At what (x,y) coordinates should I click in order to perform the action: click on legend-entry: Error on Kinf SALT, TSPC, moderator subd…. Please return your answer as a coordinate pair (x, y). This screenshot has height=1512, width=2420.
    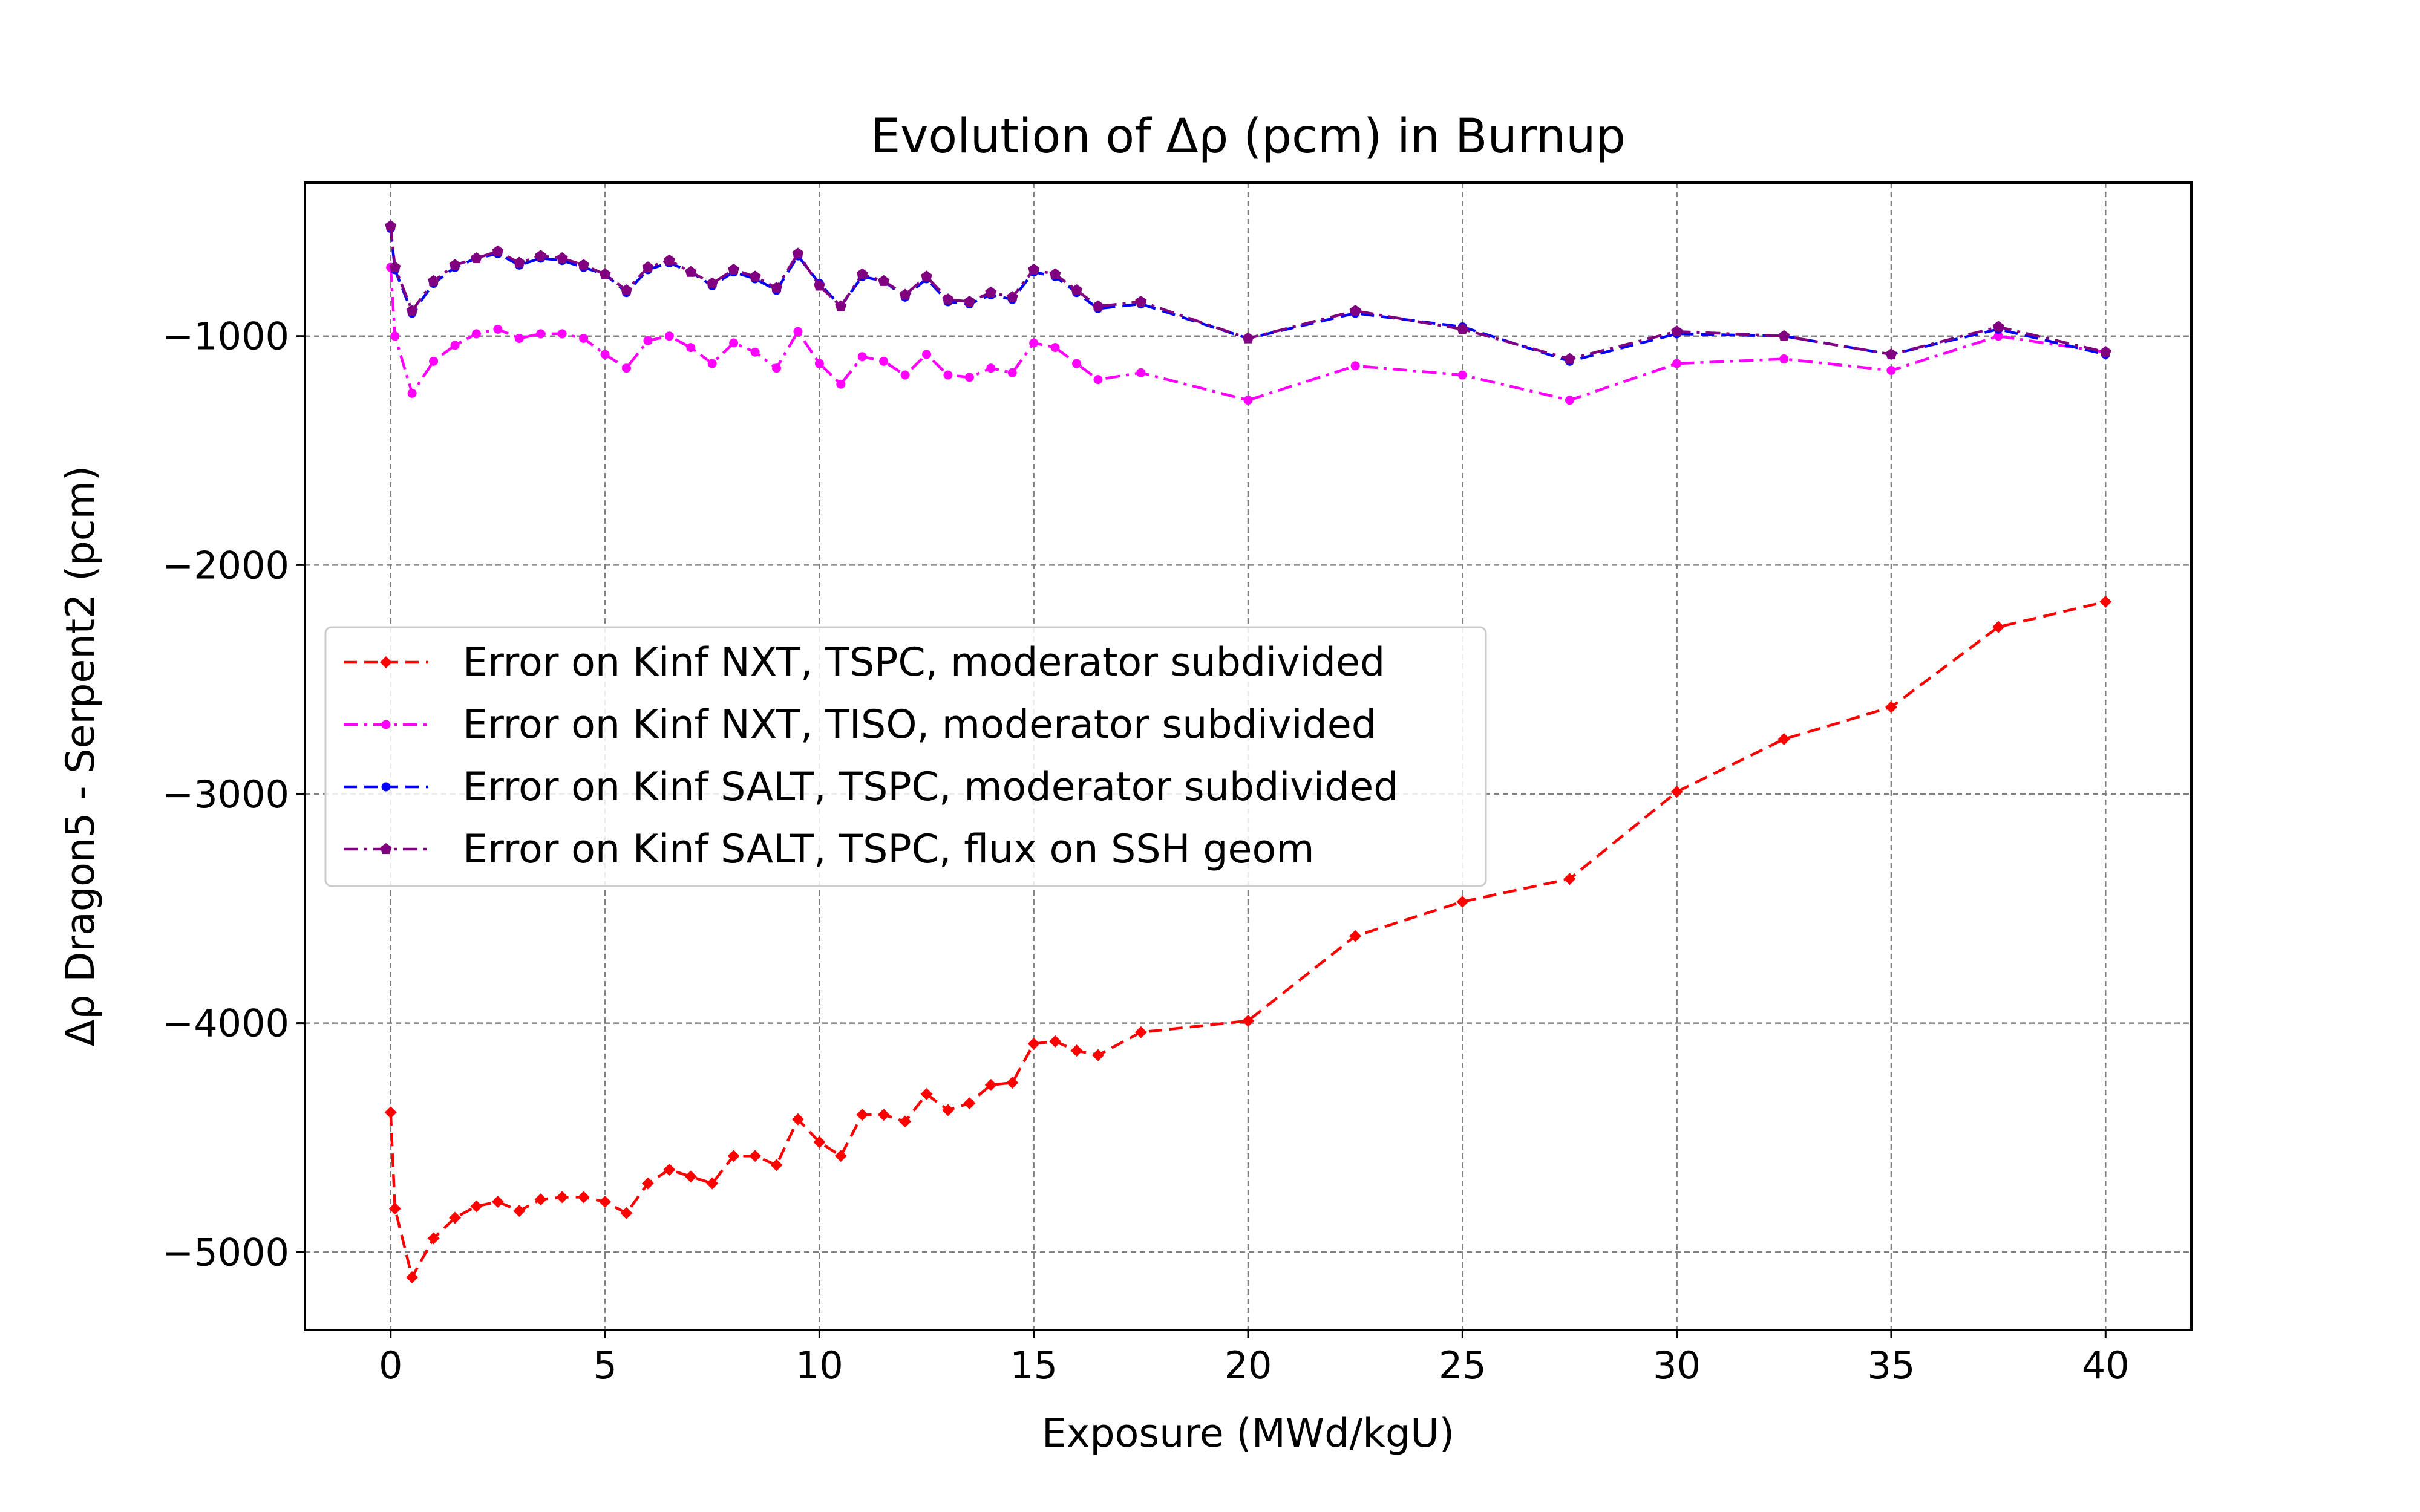
    Looking at the image, I should click on (871, 787).